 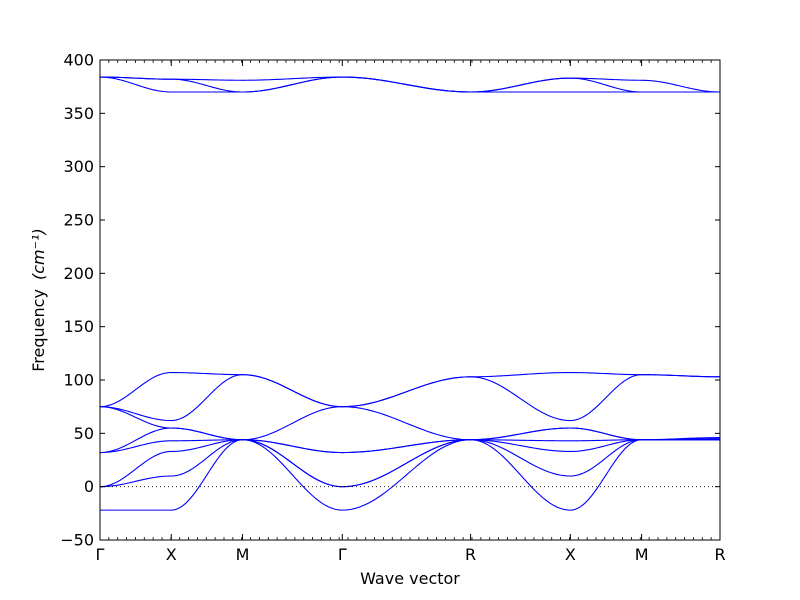 I want to click on y-tick-label: 0, so click(x=89, y=486).